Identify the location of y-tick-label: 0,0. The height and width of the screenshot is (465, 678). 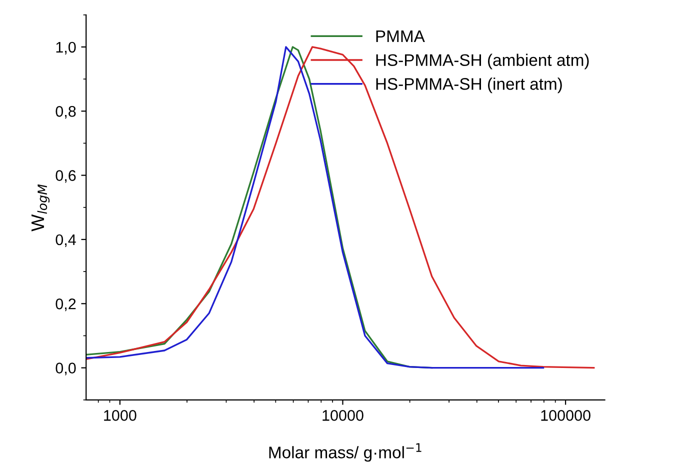
(66, 369).